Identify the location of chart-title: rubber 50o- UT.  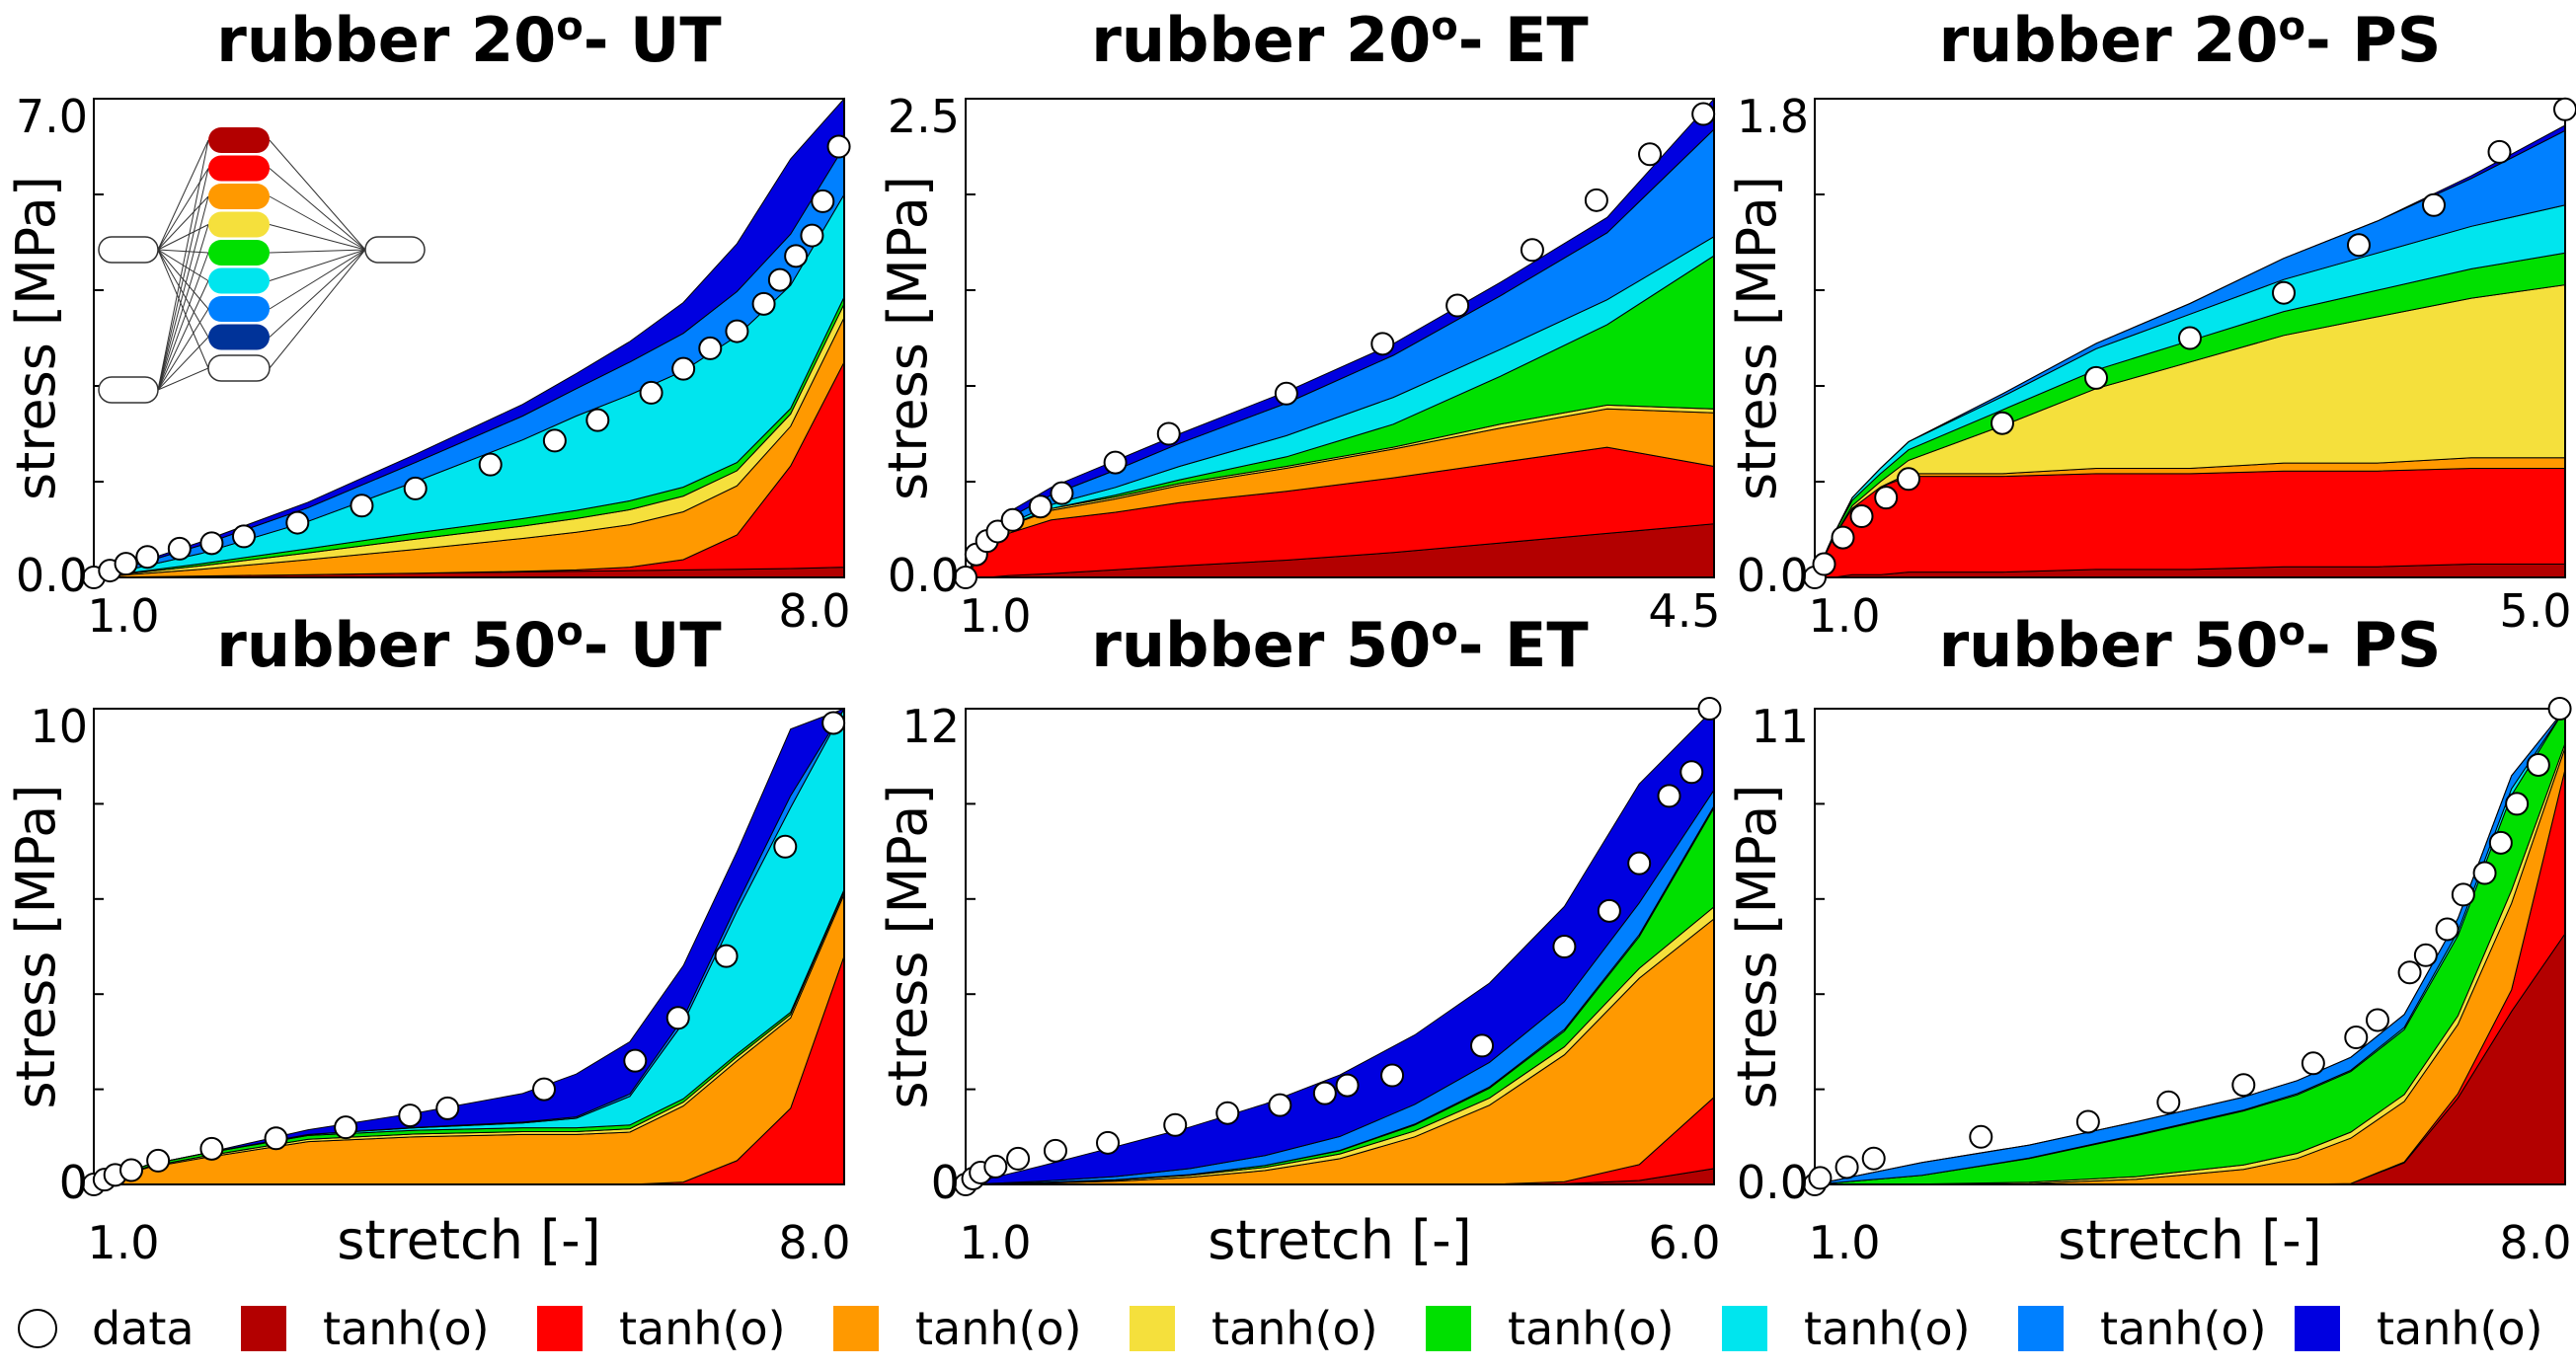
(468, 645).